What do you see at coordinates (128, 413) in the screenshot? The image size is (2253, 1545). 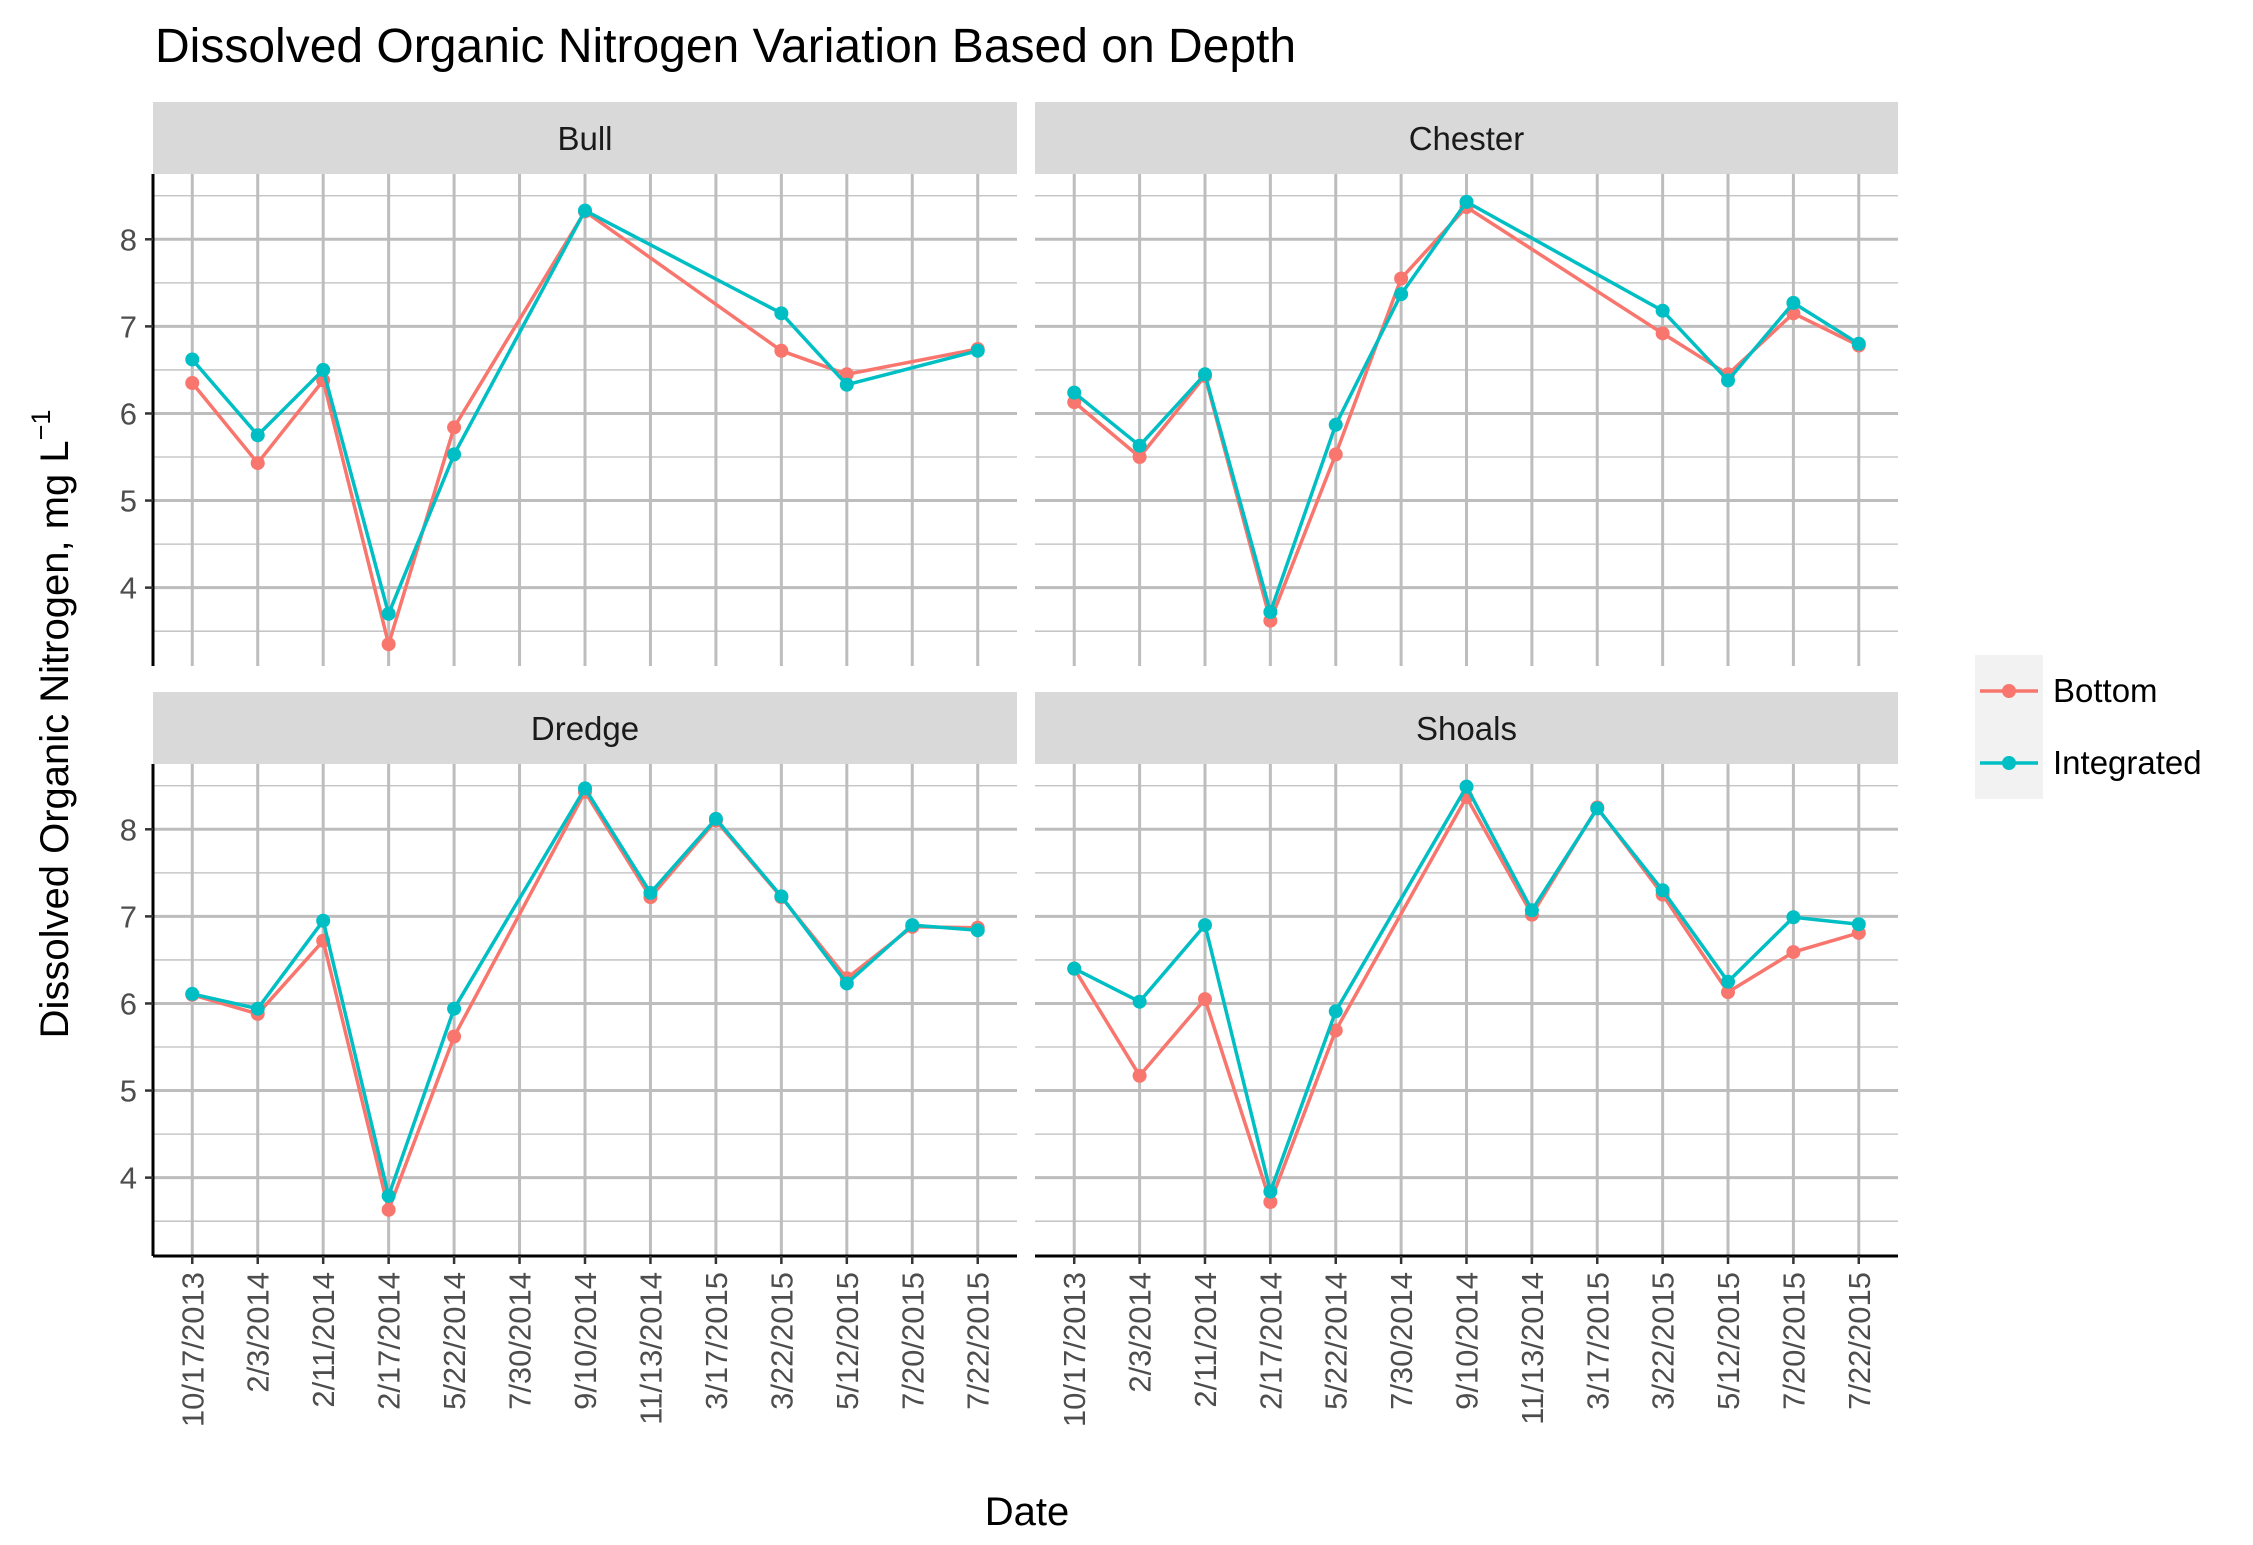 I see `y-tick-label: 6` at bounding box center [128, 413].